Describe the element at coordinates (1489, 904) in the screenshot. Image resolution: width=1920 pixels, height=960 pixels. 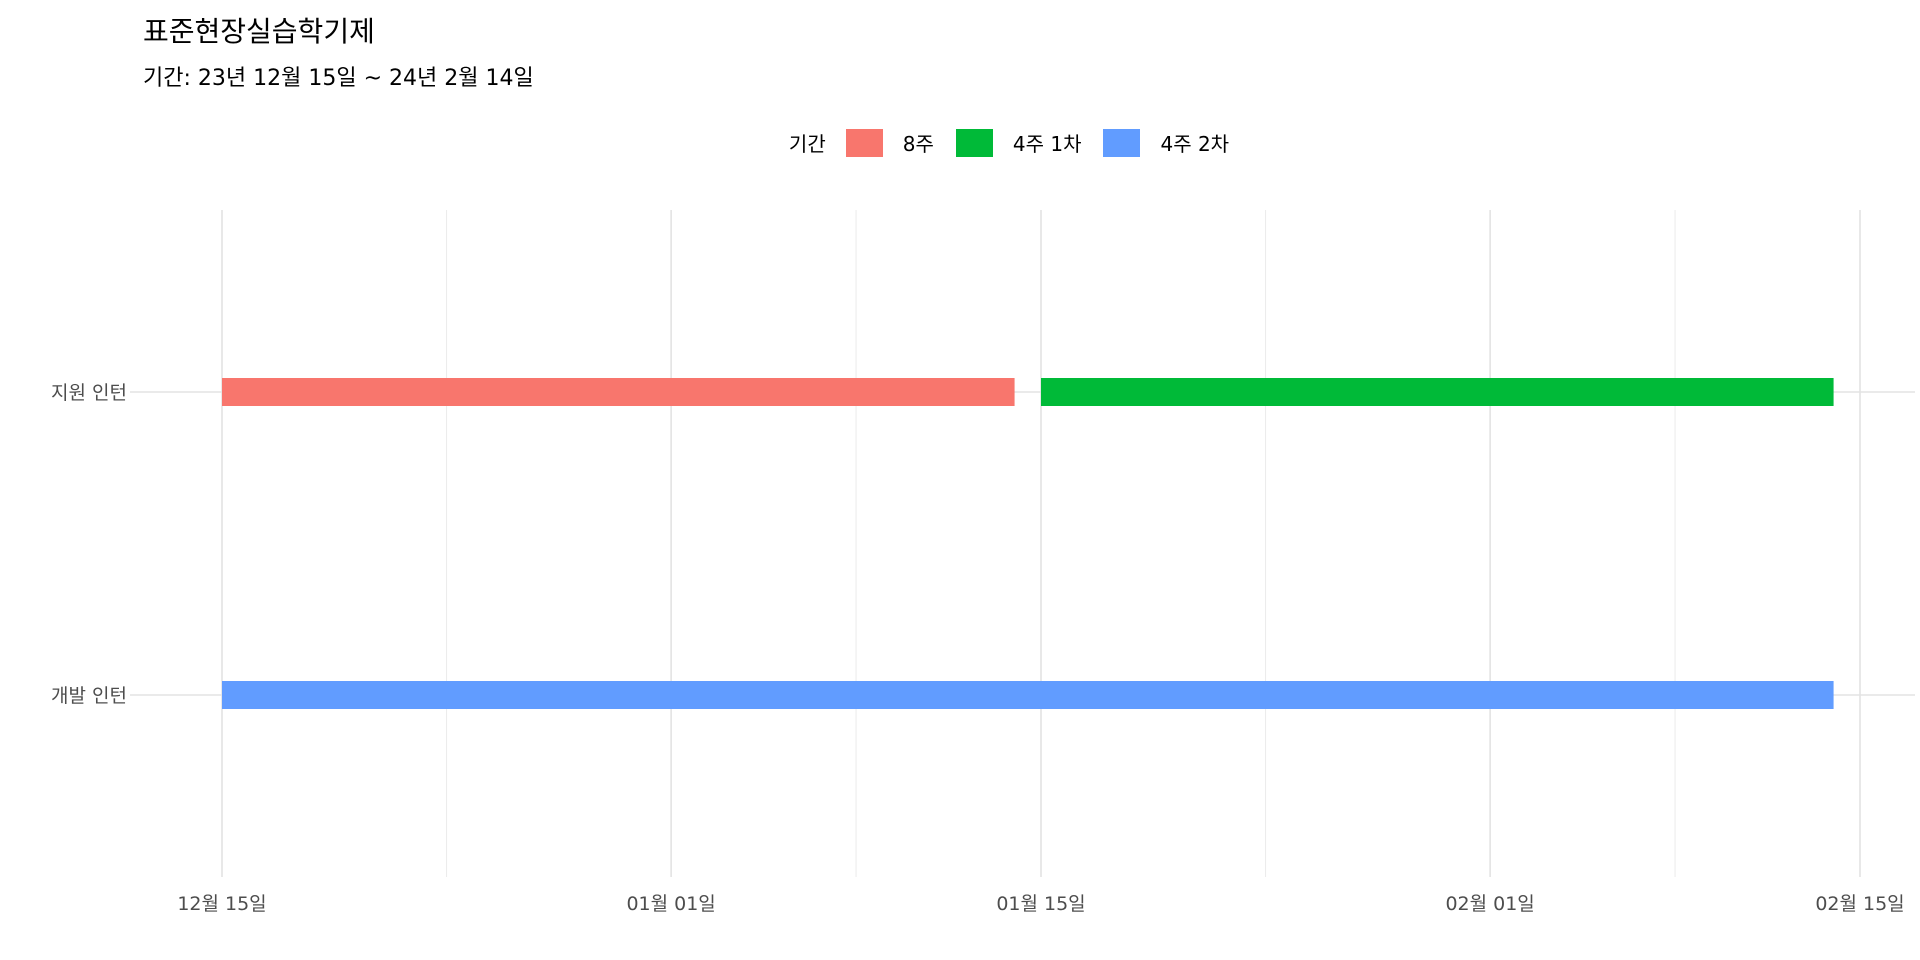
I see `x-tick-label: 02월 01일` at that location.